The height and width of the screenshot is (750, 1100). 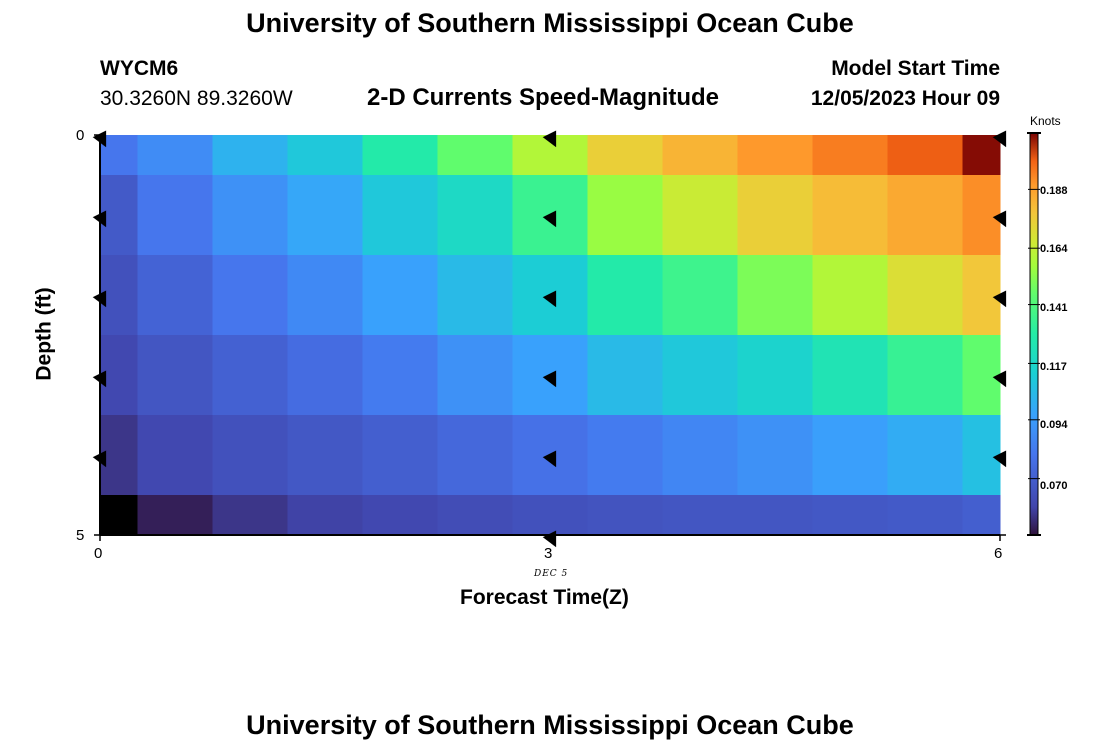 What do you see at coordinates (905, 98) in the screenshot?
I see `model-start-value: 12/05/2023 Hour 09` at bounding box center [905, 98].